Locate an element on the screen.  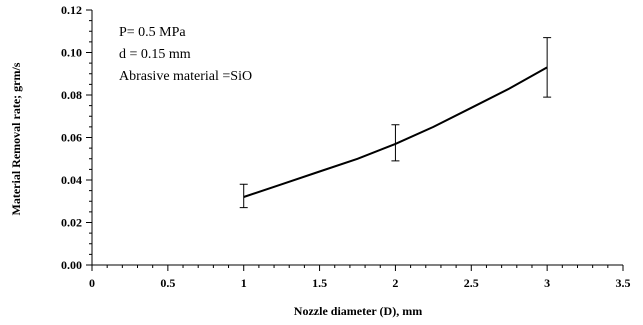
y-tick-label: 0.02 is located at coordinates (71, 223).